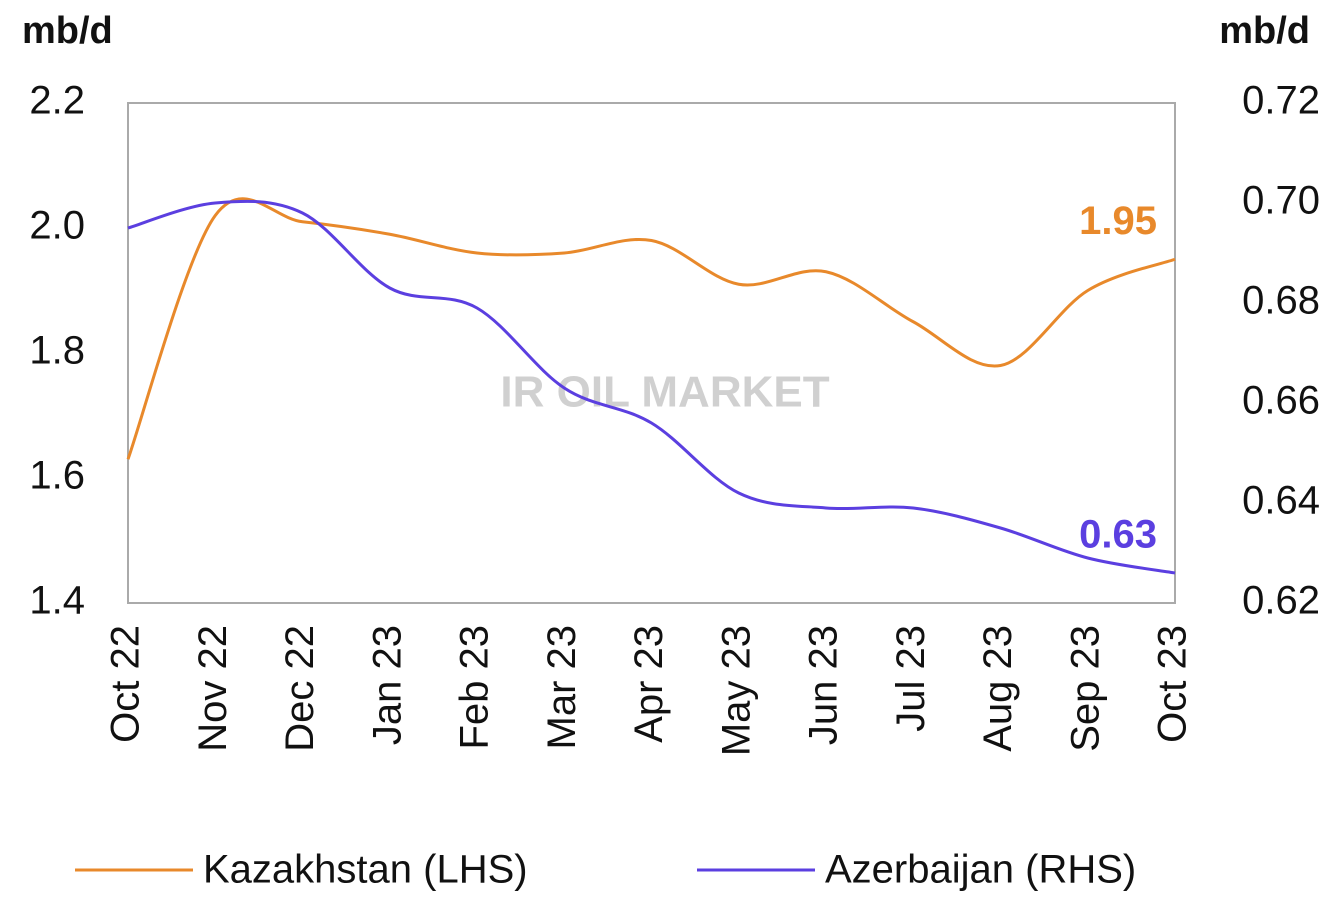 The height and width of the screenshot is (903, 1334). What do you see at coordinates (562, 687) in the screenshot?
I see `x-tick-label: Mar 23` at bounding box center [562, 687].